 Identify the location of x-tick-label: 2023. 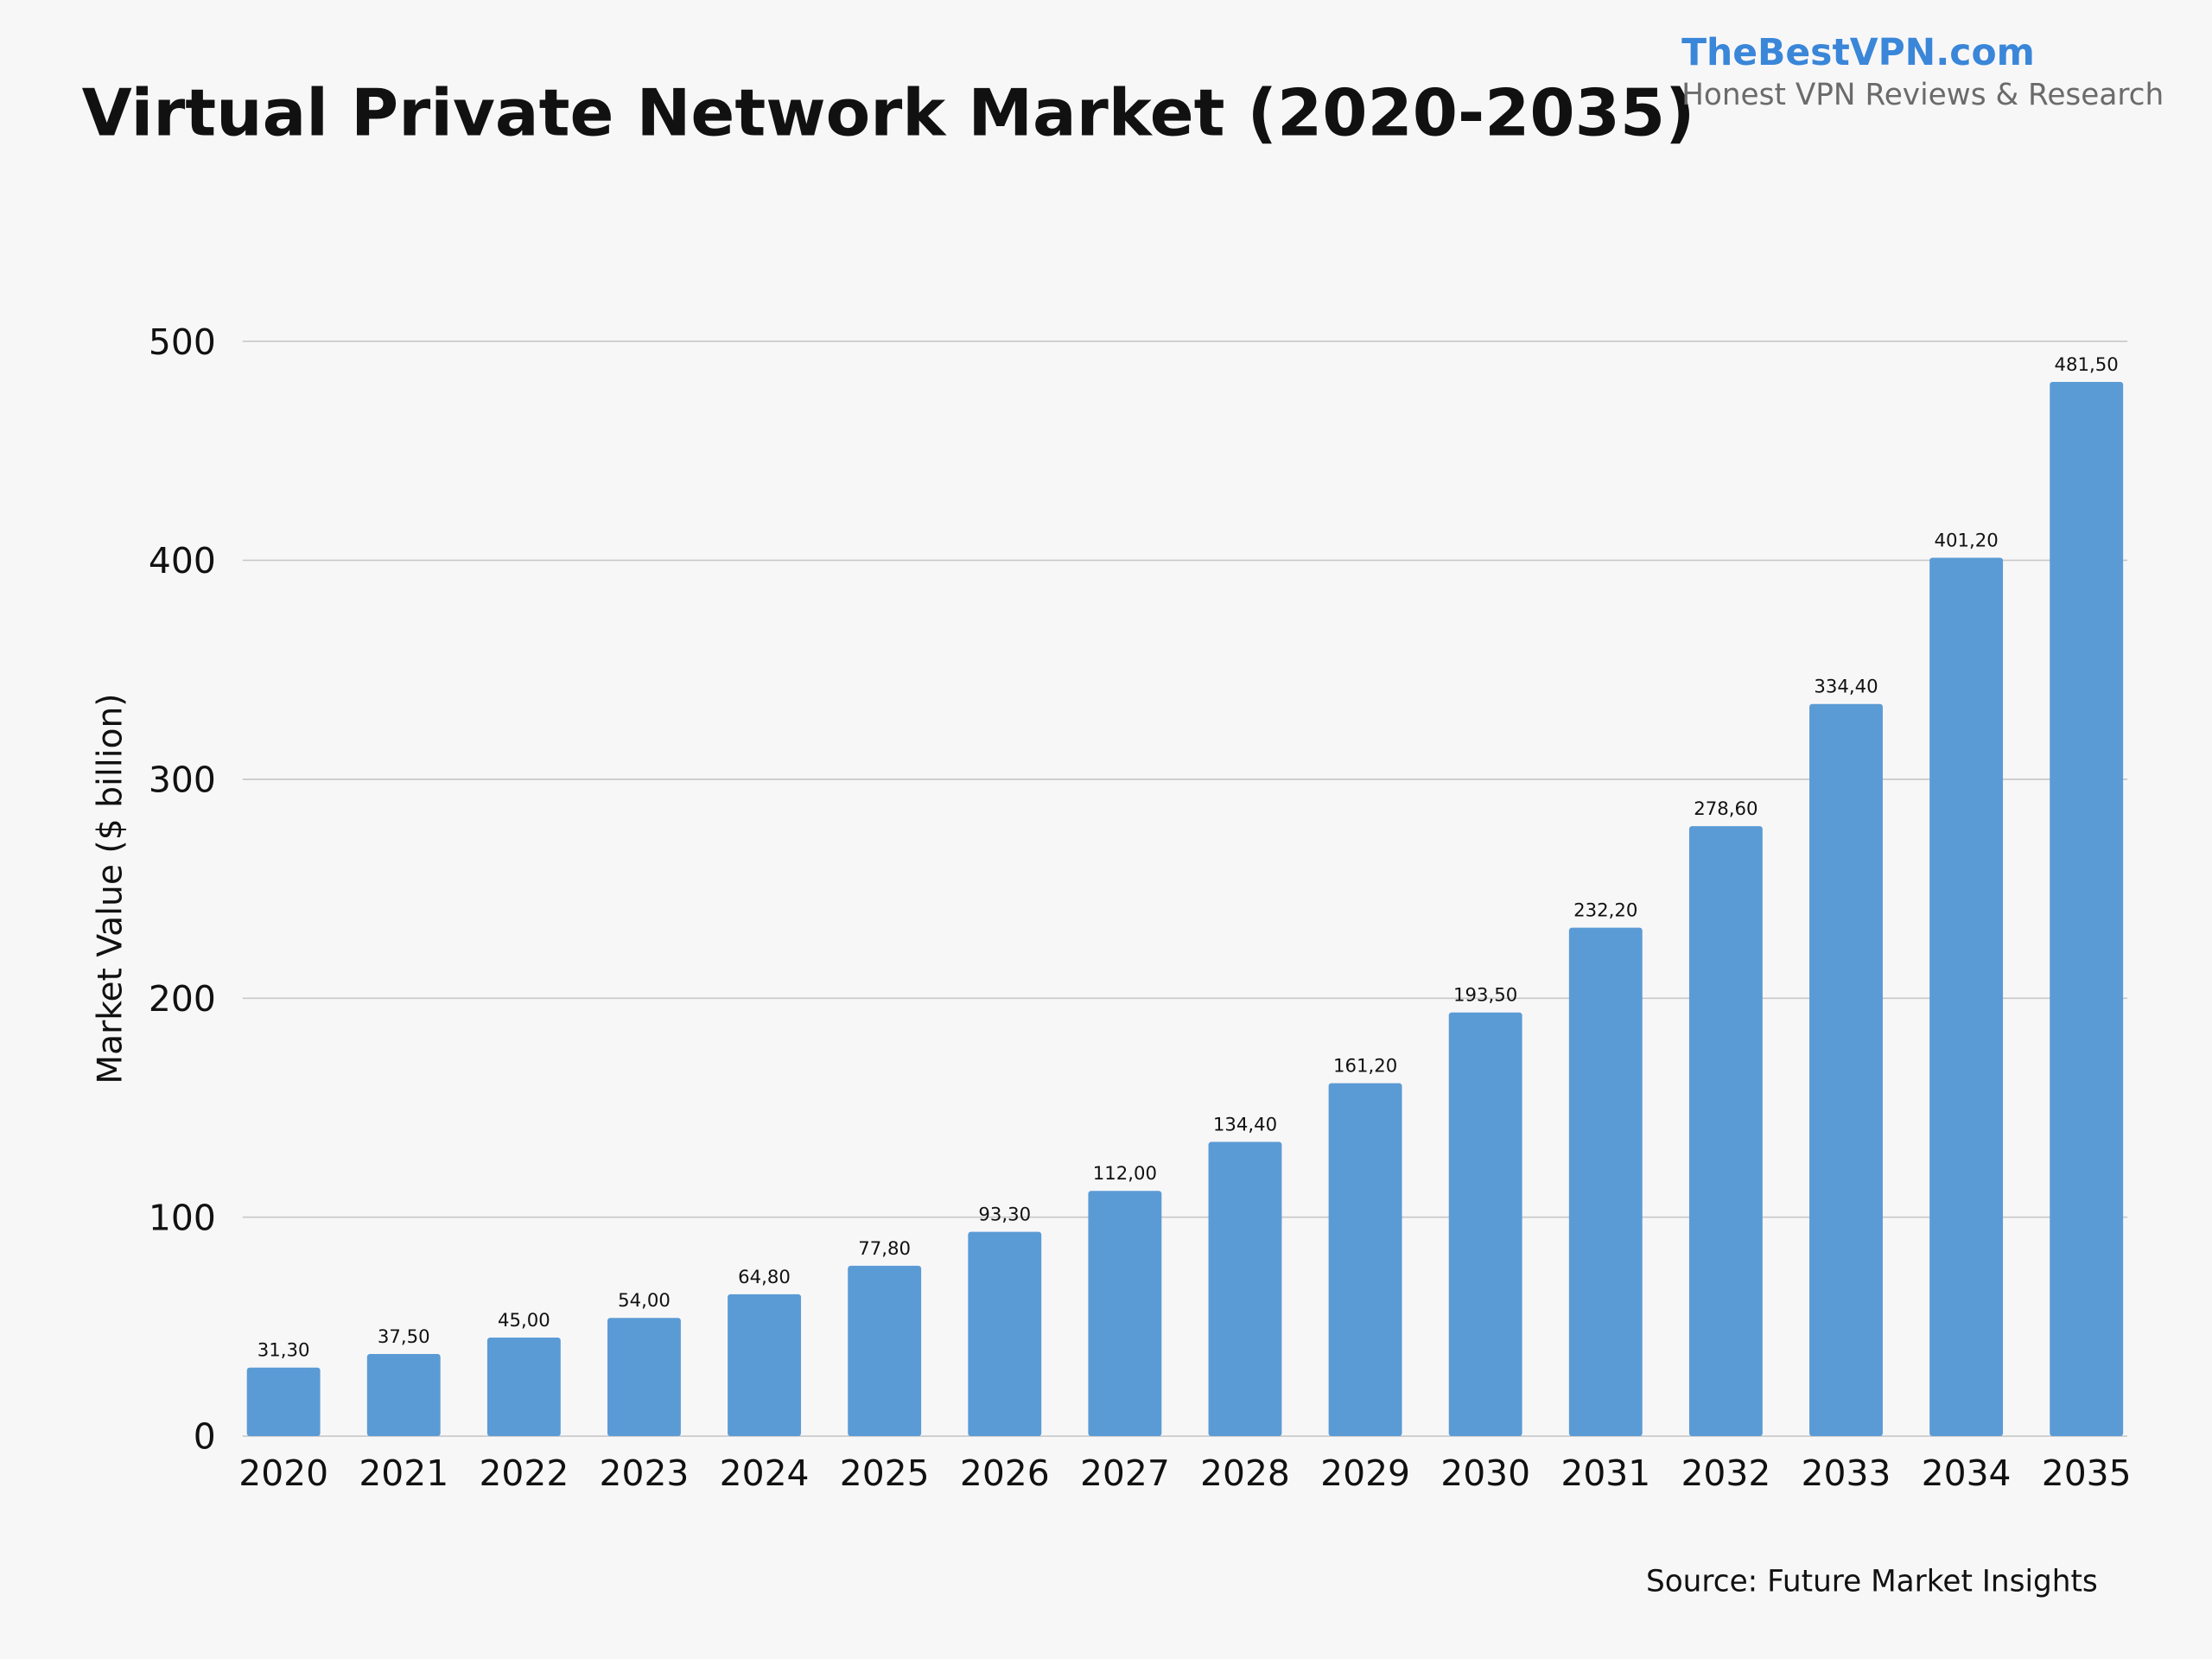
(645, 1473).